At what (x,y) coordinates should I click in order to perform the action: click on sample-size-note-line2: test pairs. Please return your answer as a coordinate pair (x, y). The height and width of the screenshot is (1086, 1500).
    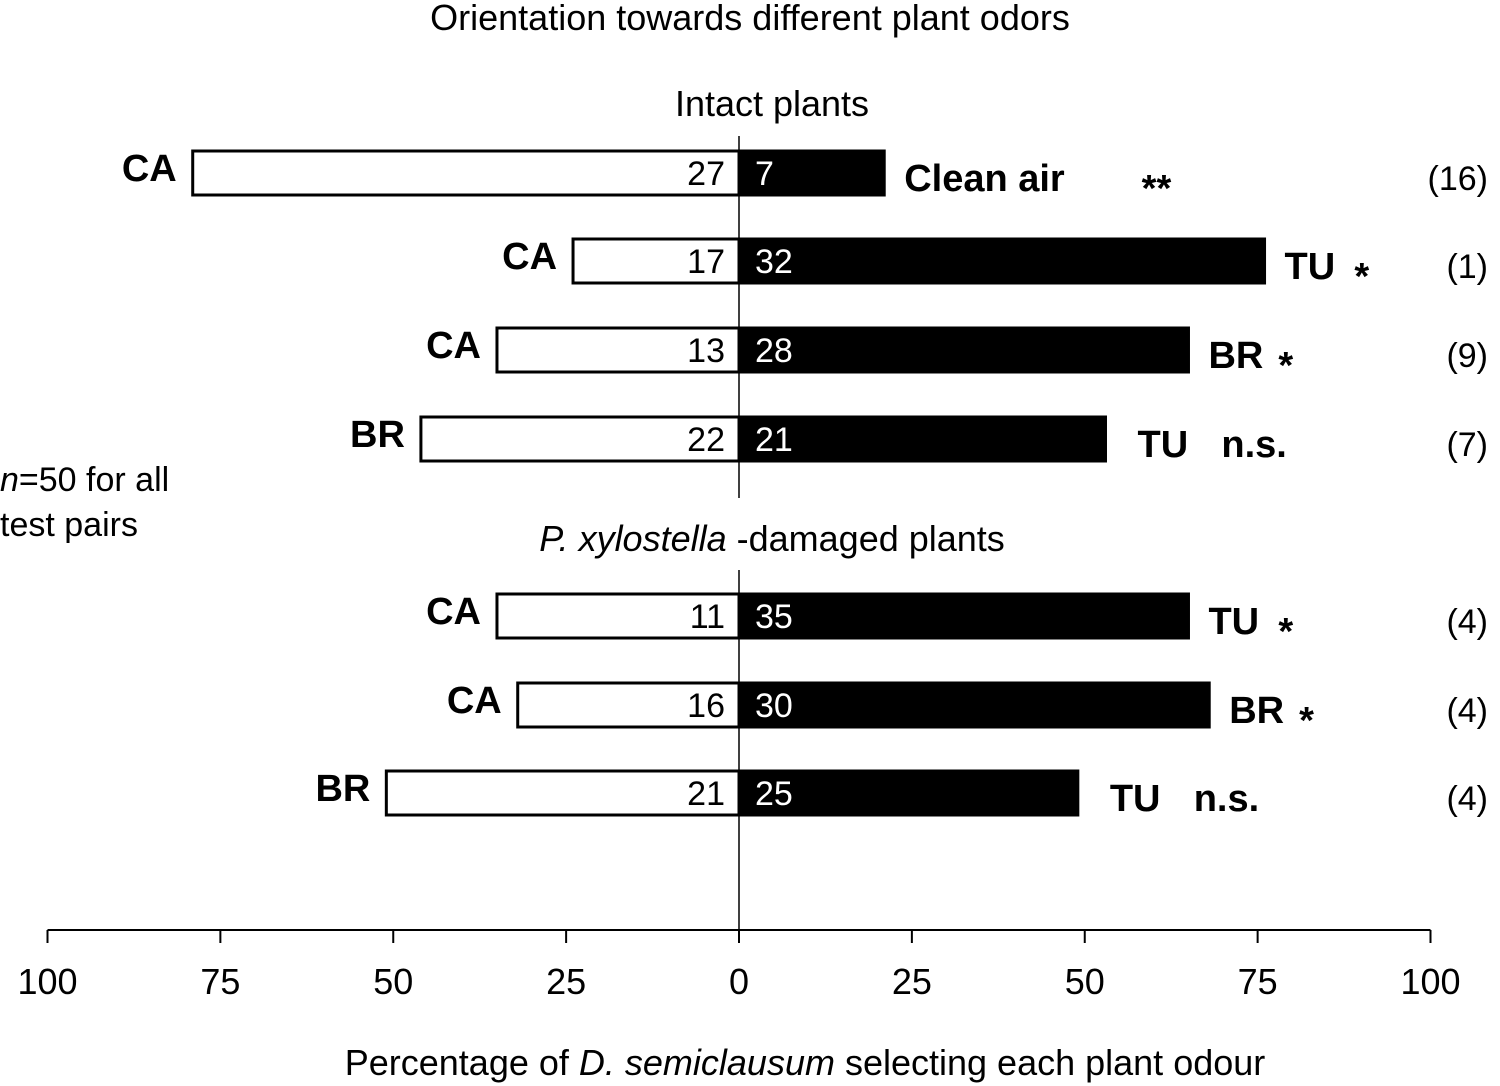
    Looking at the image, I should click on (69, 525).